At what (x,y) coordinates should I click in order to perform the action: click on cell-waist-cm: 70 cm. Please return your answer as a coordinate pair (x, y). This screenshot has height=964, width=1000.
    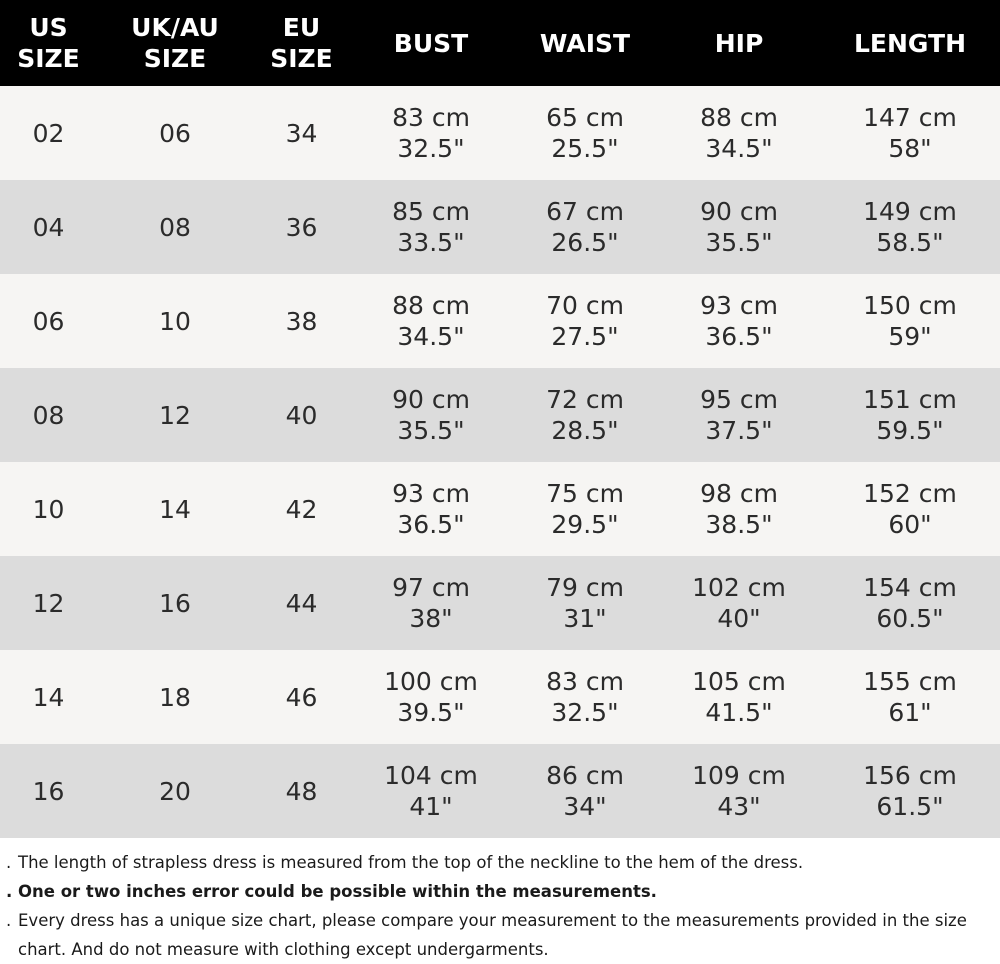
    Looking at the image, I should click on (585, 305).